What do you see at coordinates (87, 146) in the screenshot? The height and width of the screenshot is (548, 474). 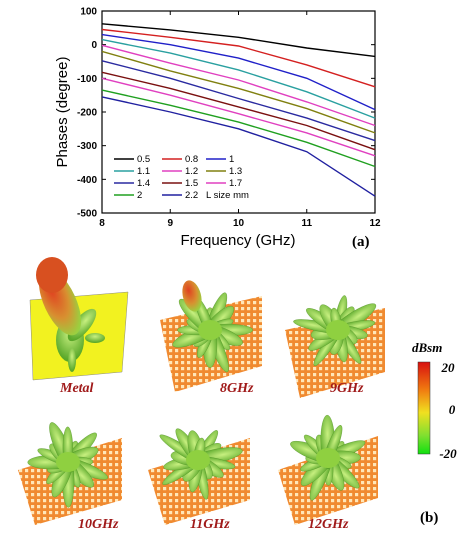 I see `y-tick-label: -300` at bounding box center [87, 146].